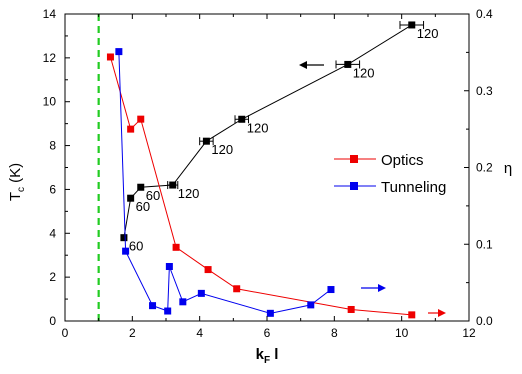 The image size is (522, 374). Describe the element at coordinates (379, 160) in the screenshot. I see `legend-item-optics: Optics` at that location.